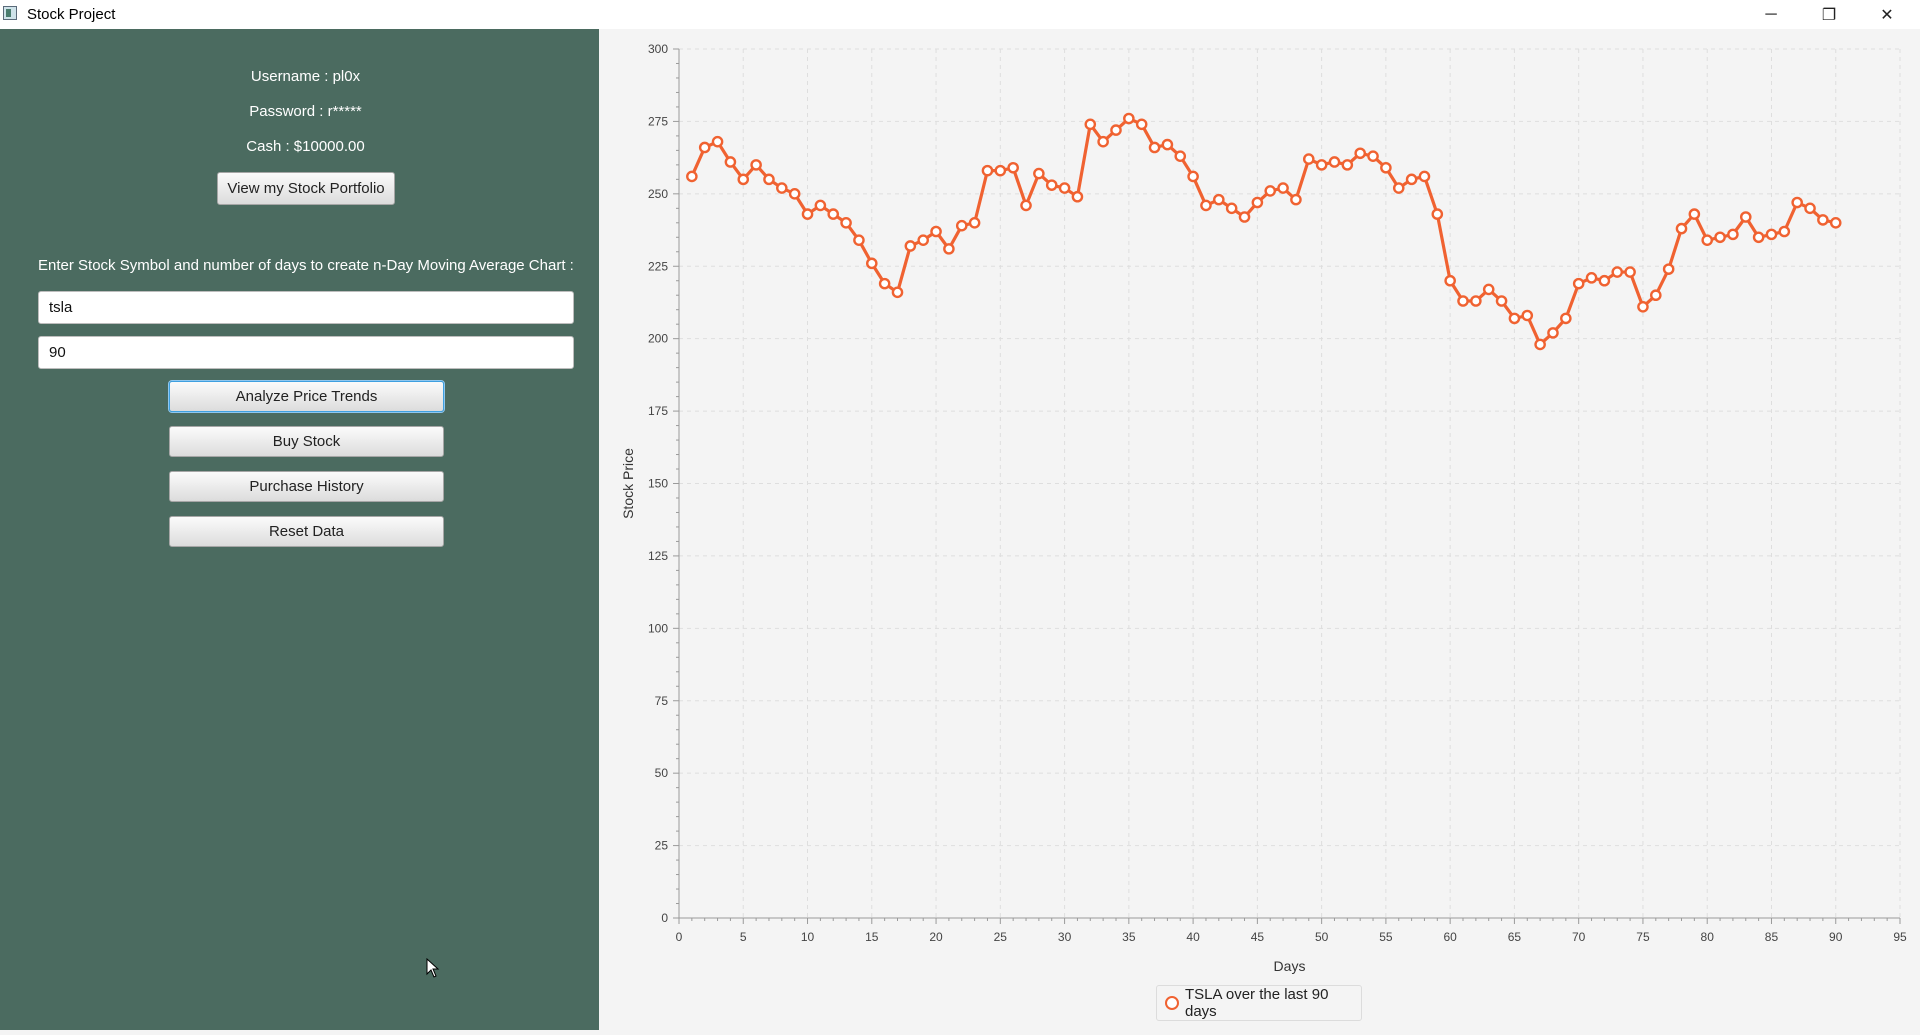 The image size is (1920, 1035). Describe the element at coordinates (658, 49) in the screenshot. I see `y-tick-label: 300` at that location.